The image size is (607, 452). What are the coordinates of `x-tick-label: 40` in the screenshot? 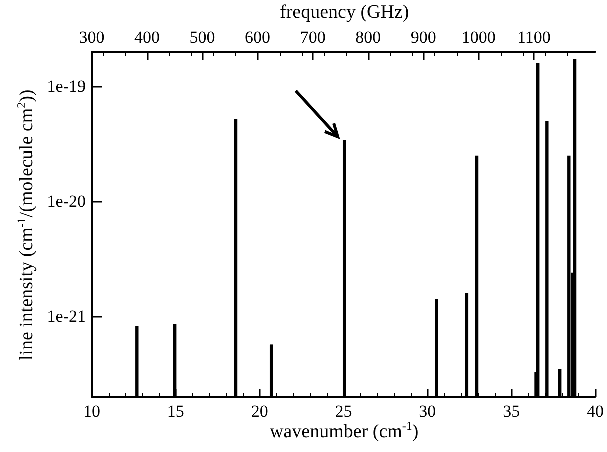 It's located at (595, 411).